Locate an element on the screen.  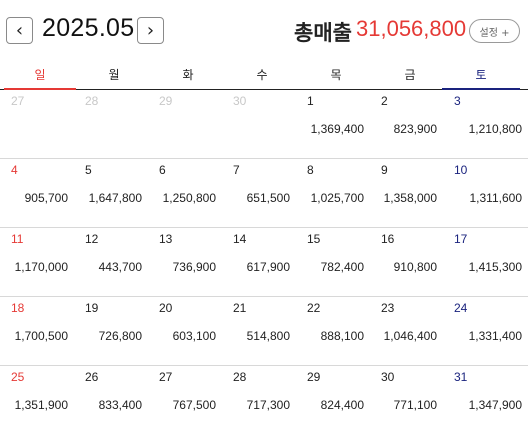
calendar-day-cell: 4 905,700 is located at coordinates (37, 193).